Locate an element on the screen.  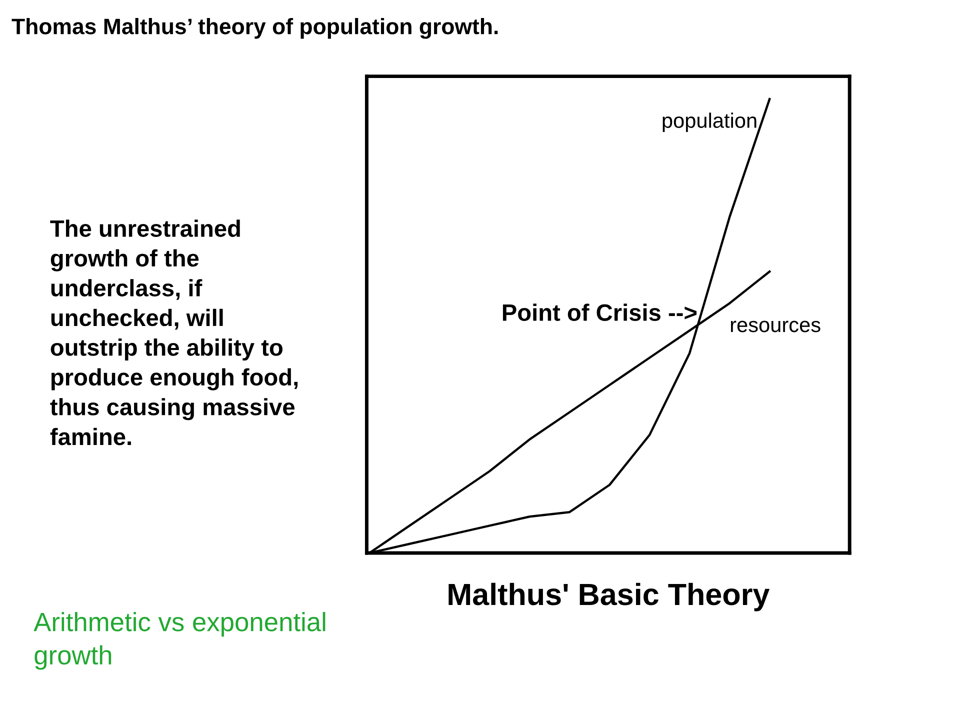
x-axis-title: Malthus' Basic Theory is located at coordinates (609, 597).